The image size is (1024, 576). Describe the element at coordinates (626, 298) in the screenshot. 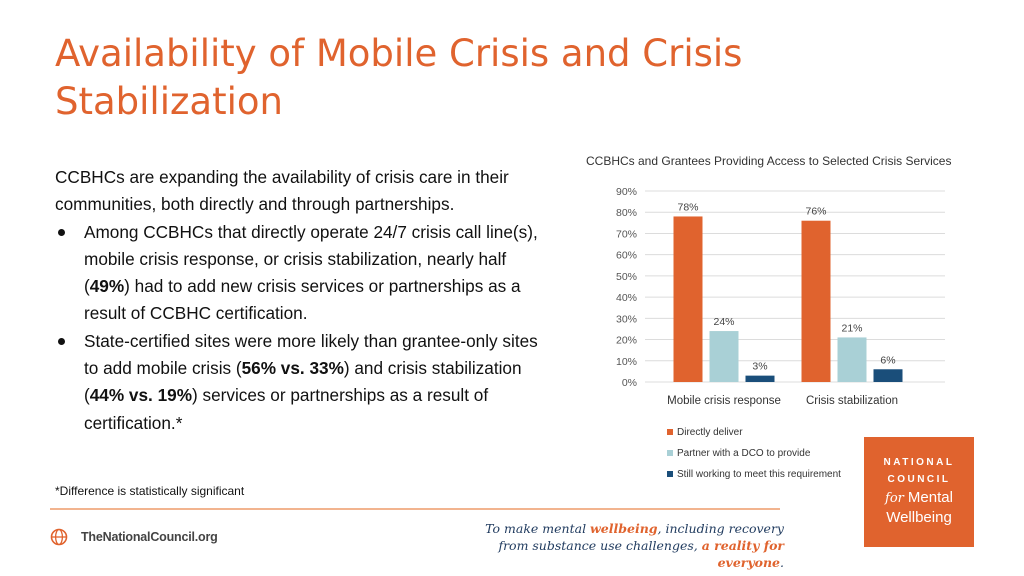

I see `y-tick-label: 40%` at that location.